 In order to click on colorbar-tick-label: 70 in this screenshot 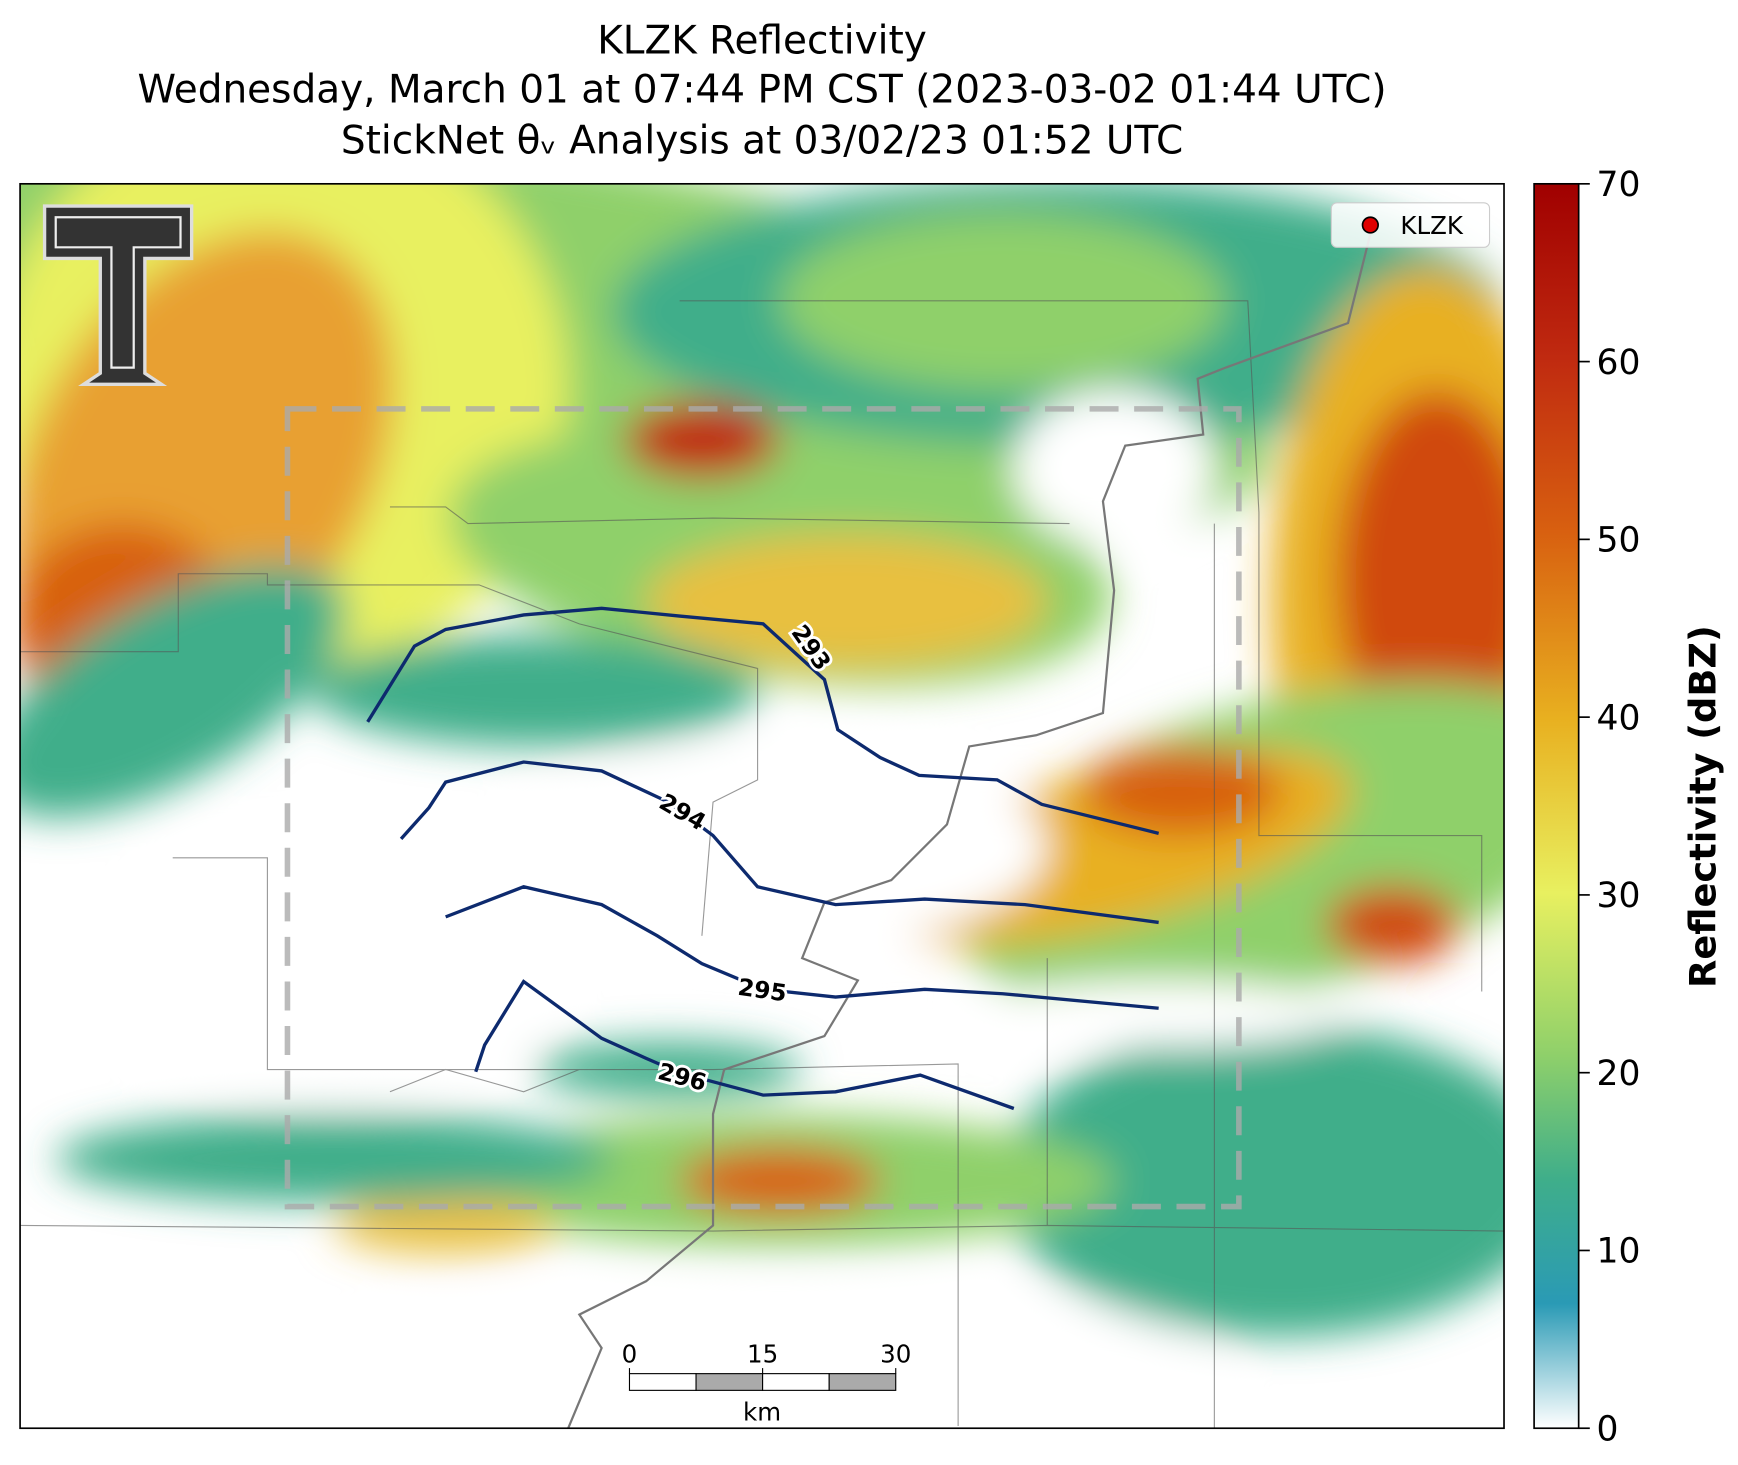, I will do `click(1618, 185)`.